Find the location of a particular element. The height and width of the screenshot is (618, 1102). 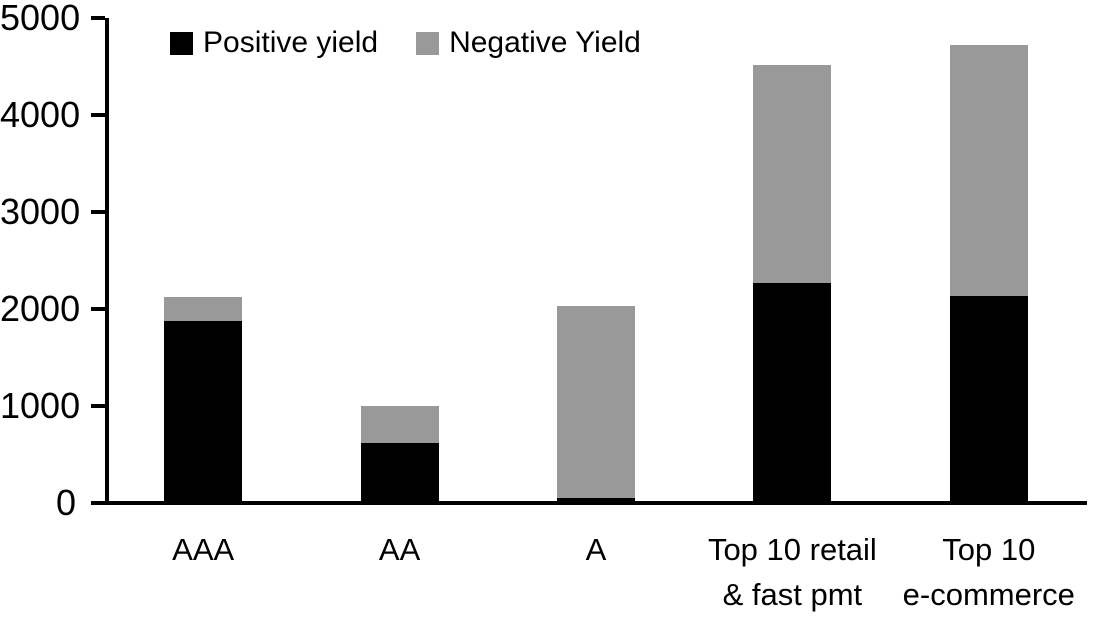

x-axis-label-1: AAA is located at coordinates (203, 549).